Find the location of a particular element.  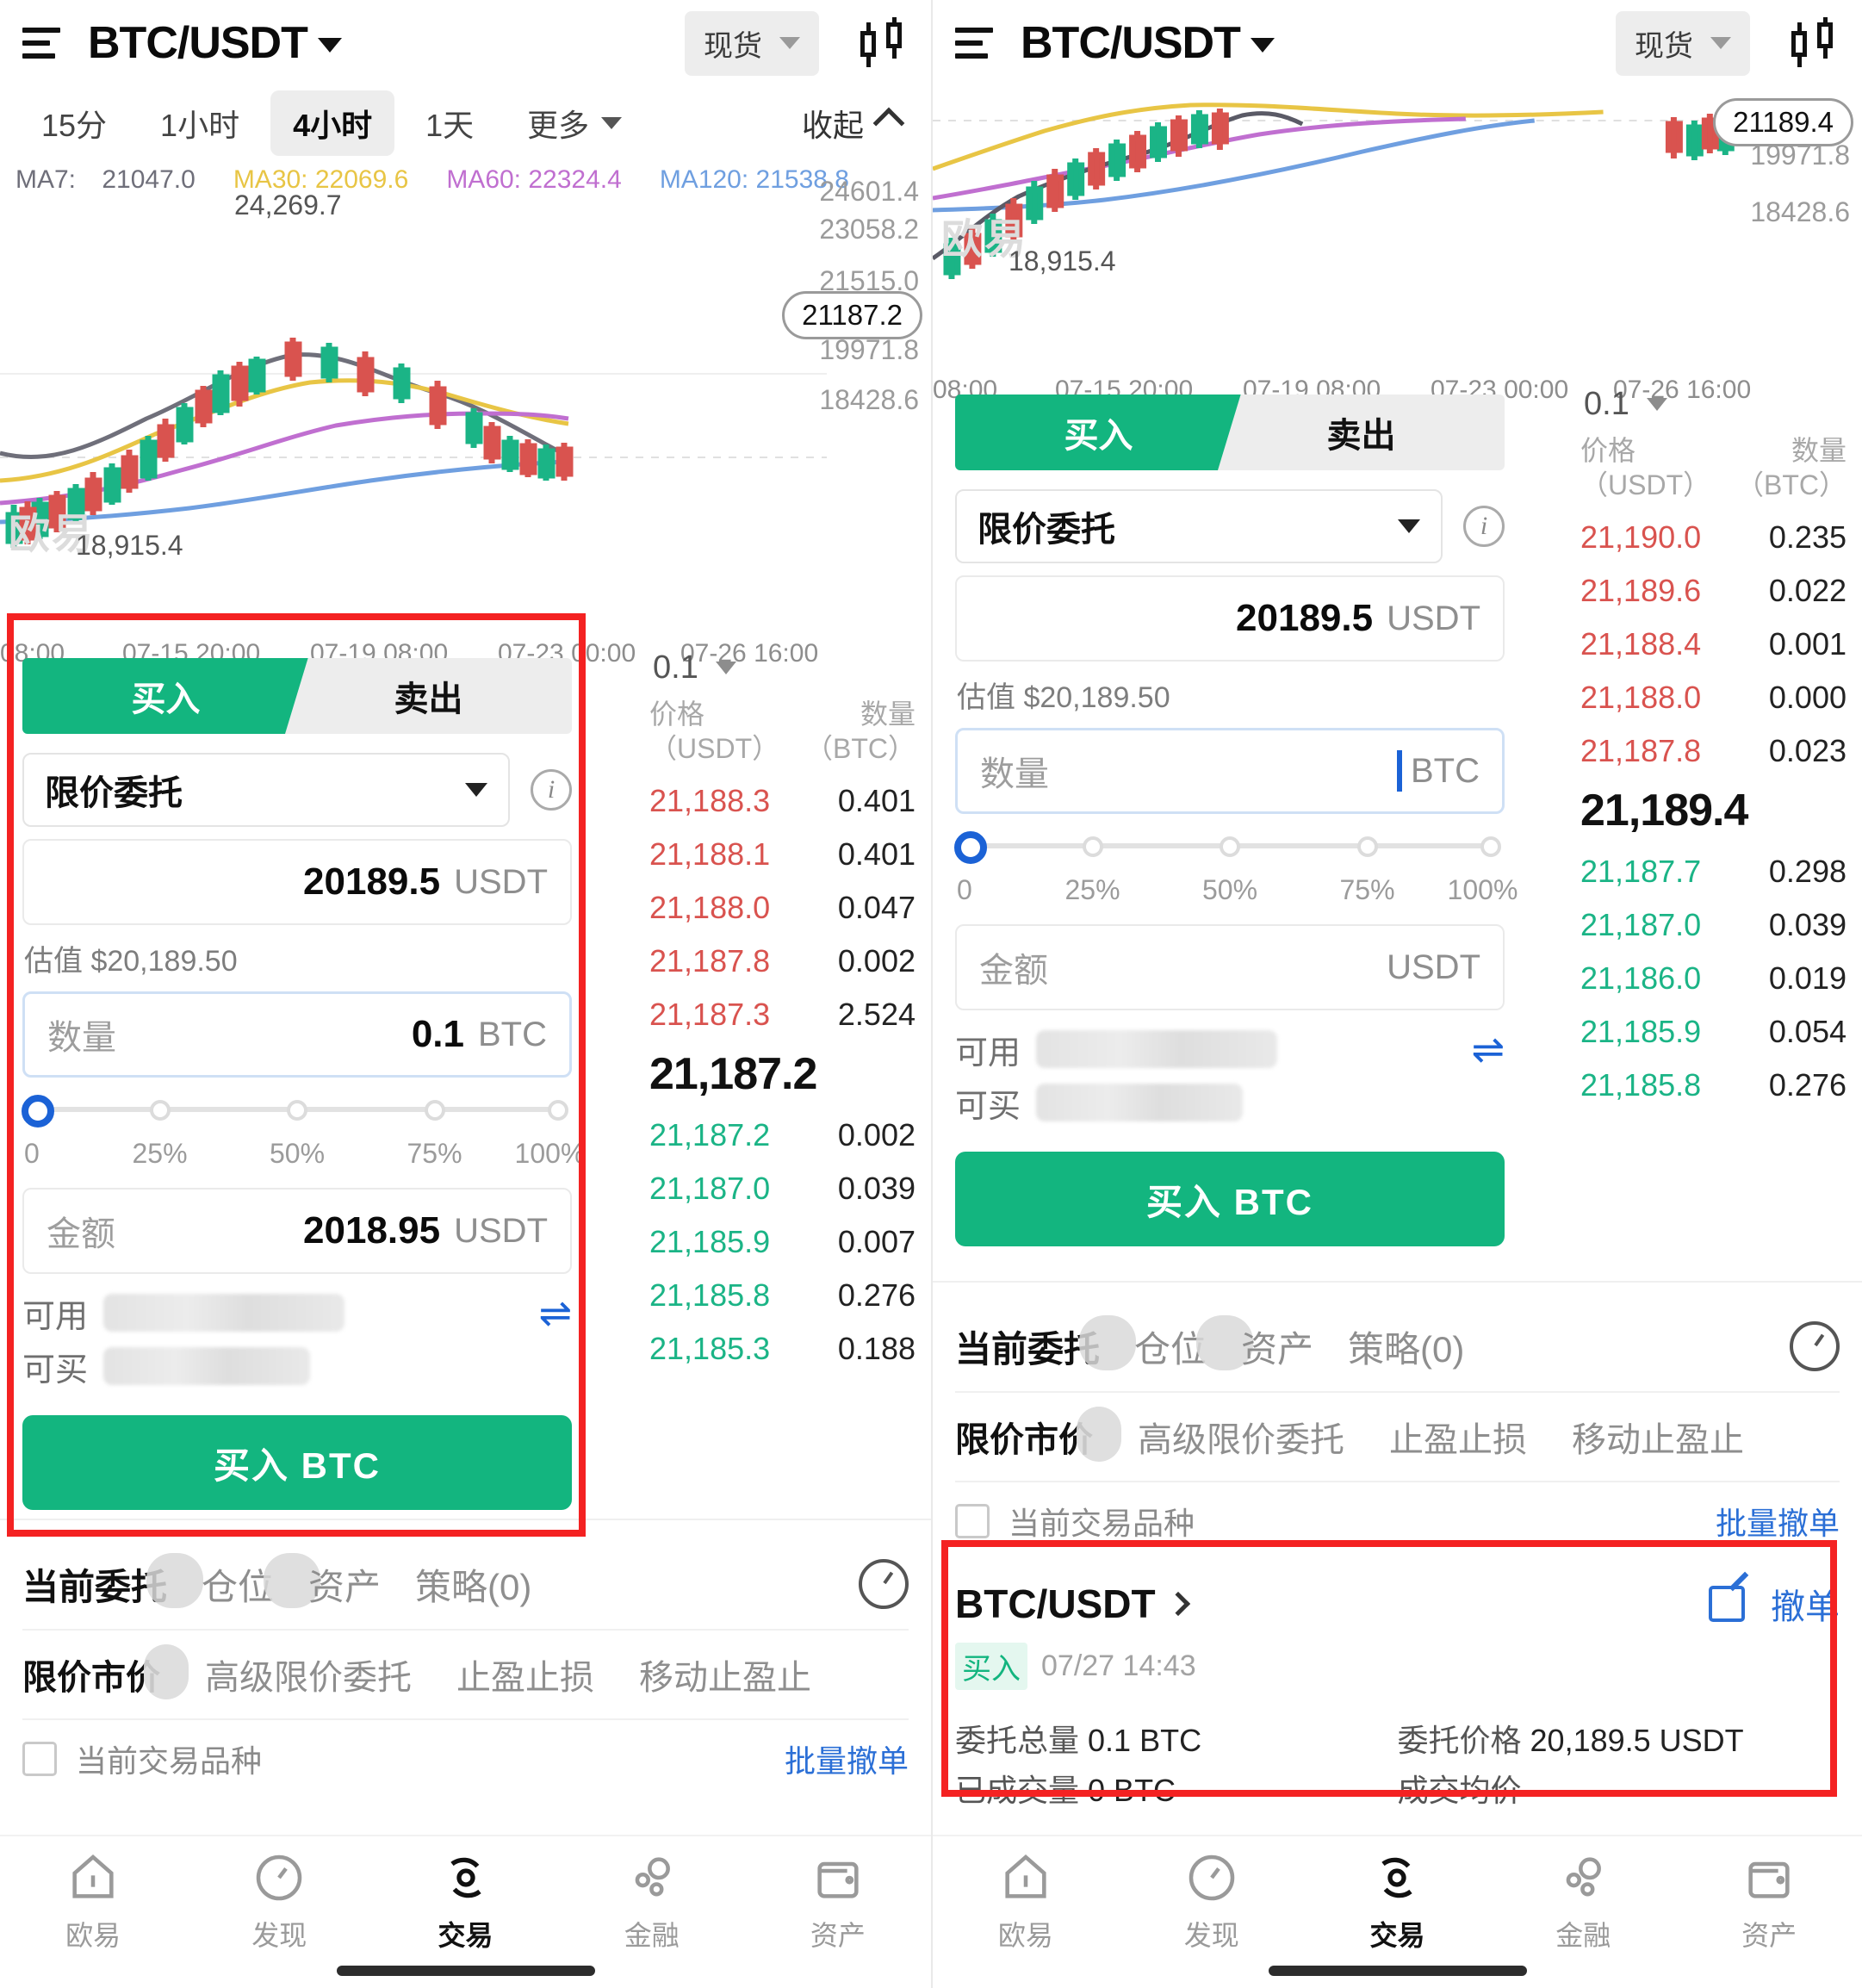

bid-row: 21,185.3 0.188 is located at coordinates (782, 1349).